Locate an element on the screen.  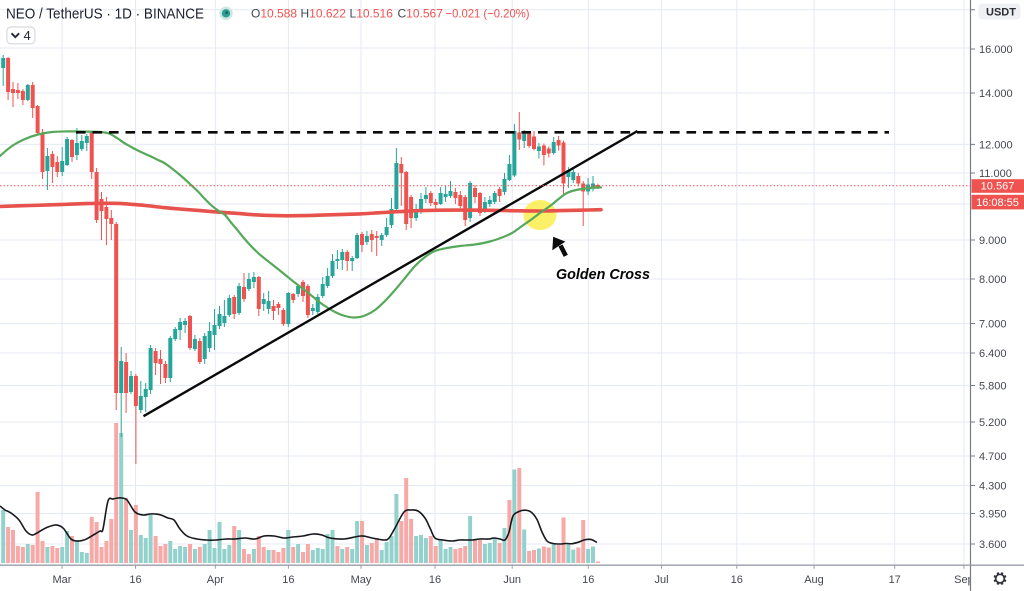
svg-text: C10.567 is located at coordinates (421, 14).